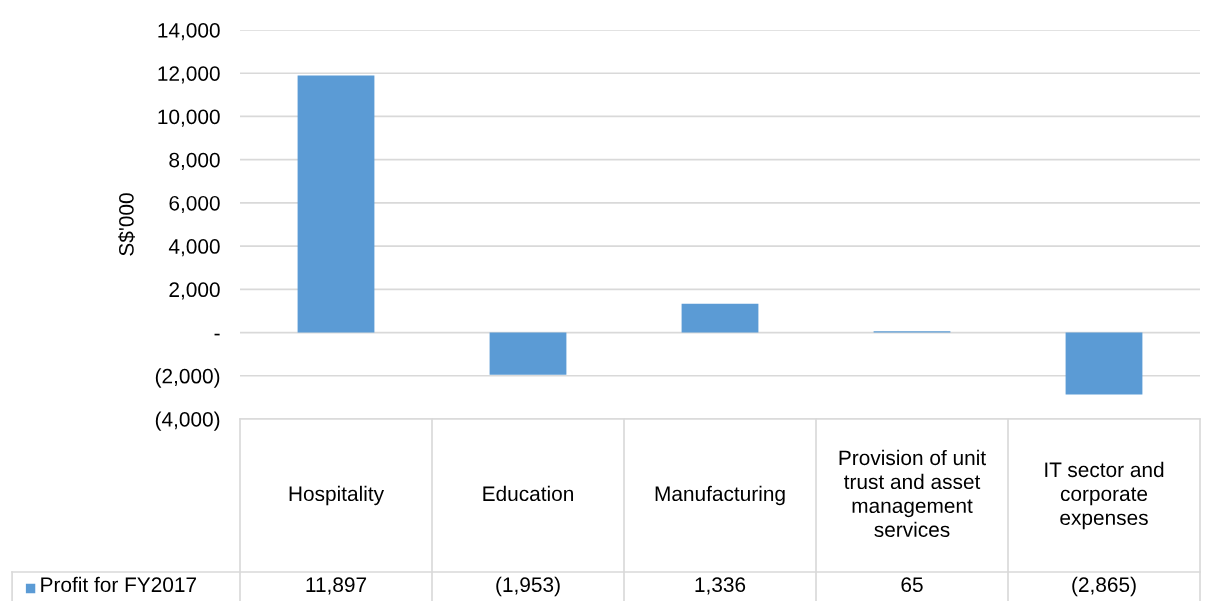  What do you see at coordinates (912, 493) in the screenshot?
I see `x-tick-label: Provision of unit trust and asset management services` at bounding box center [912, 493].